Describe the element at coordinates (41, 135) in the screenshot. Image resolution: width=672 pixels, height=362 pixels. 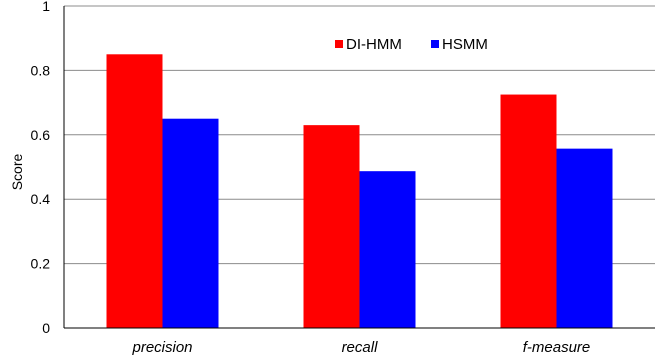
I see `y-tick-label: 0.6` at that location.